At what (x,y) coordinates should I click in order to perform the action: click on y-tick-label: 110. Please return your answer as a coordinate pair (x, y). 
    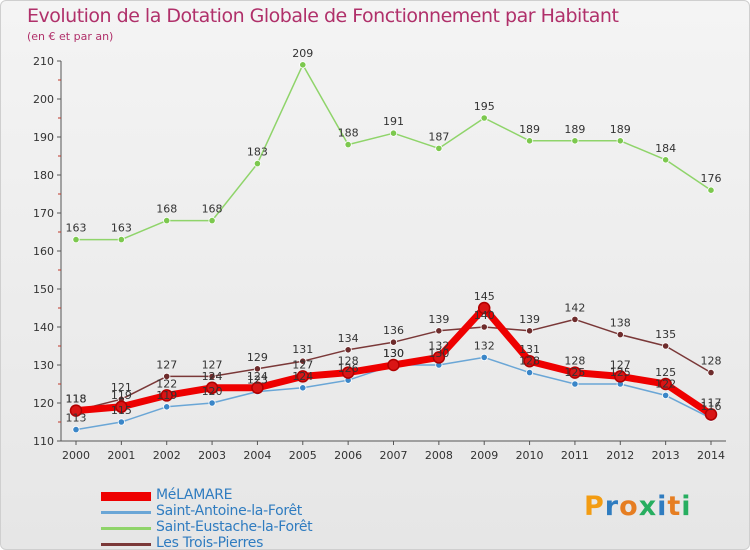
    Looking at the image, I should click on (43, 441).